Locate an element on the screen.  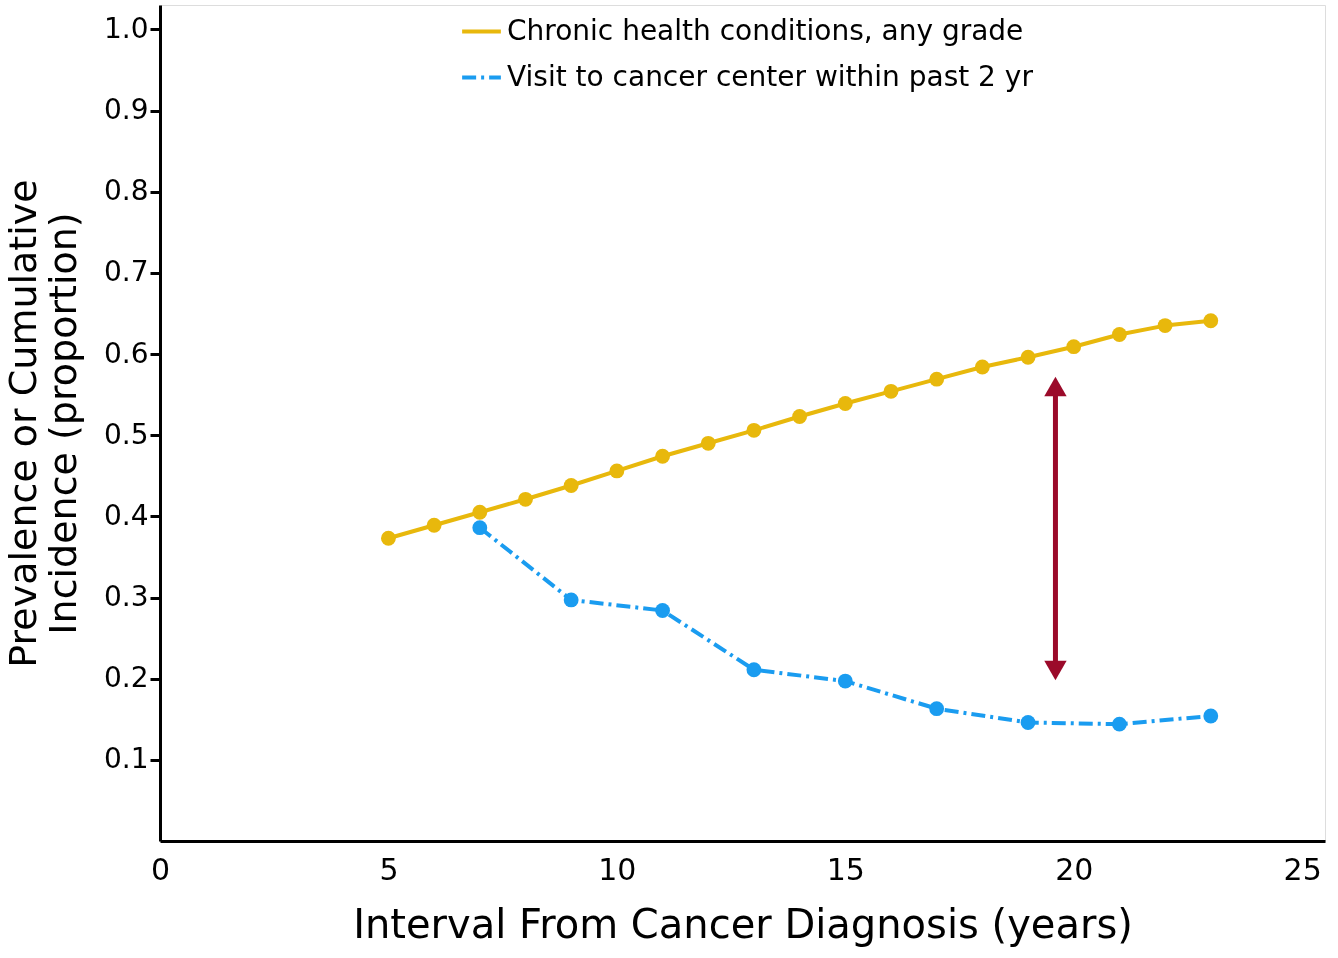
x-tick-label: 20 is located at coordinates (1074, 869).